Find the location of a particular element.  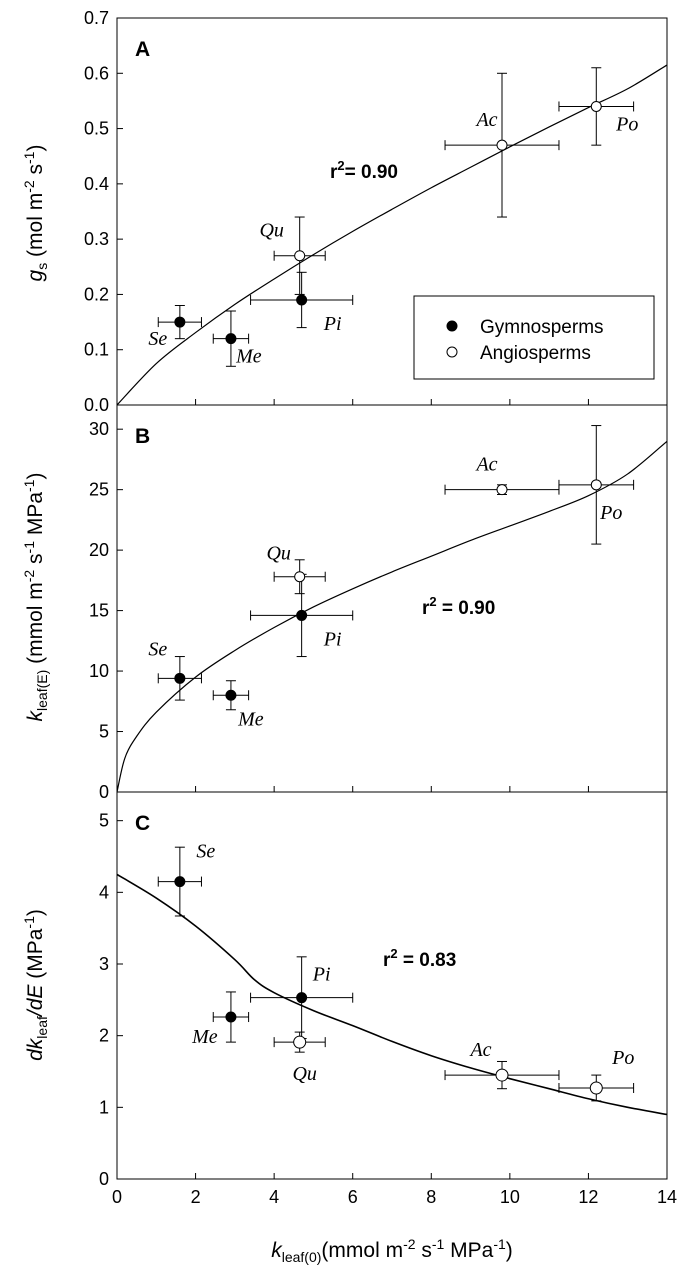

panel-b-ytick-label: 5 is located at coordinates (104, 732).